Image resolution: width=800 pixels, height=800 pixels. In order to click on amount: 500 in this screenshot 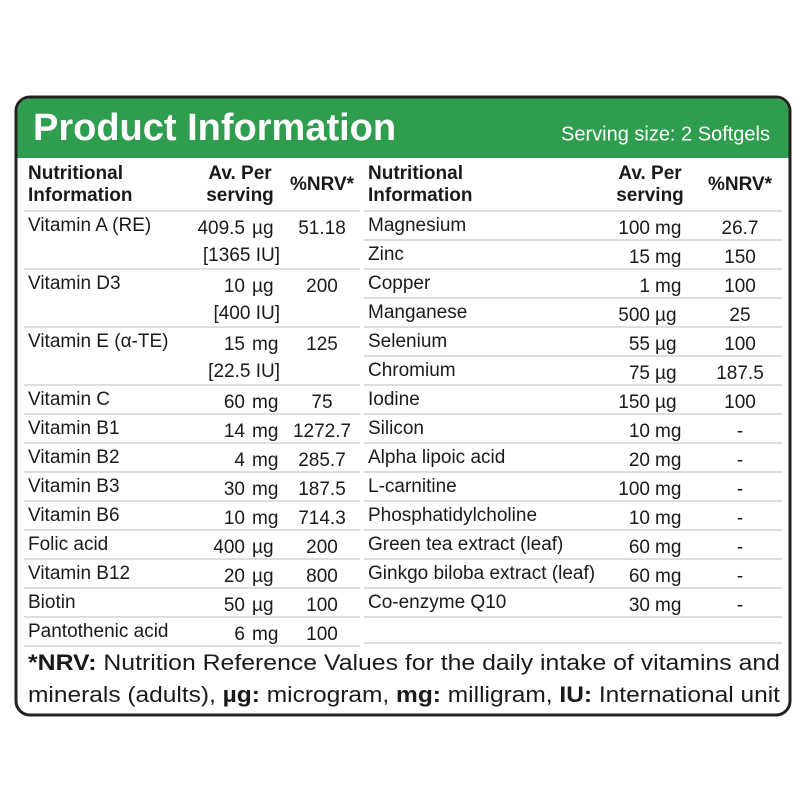, I will do `click(634, 315)`.